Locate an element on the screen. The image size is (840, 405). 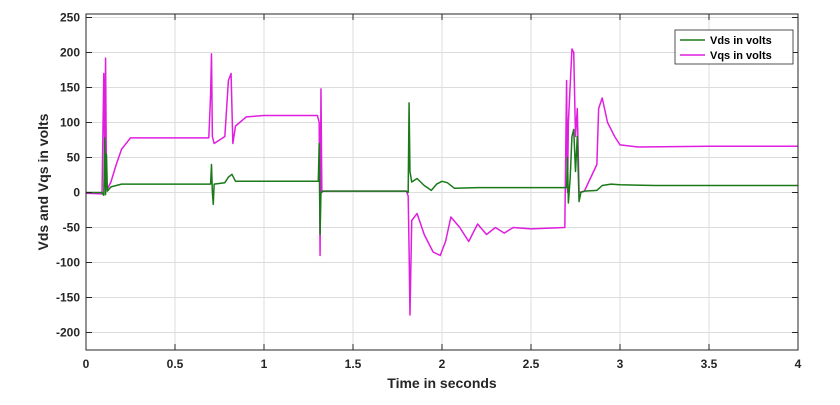
legend-box is located at coordinates (734, 47).